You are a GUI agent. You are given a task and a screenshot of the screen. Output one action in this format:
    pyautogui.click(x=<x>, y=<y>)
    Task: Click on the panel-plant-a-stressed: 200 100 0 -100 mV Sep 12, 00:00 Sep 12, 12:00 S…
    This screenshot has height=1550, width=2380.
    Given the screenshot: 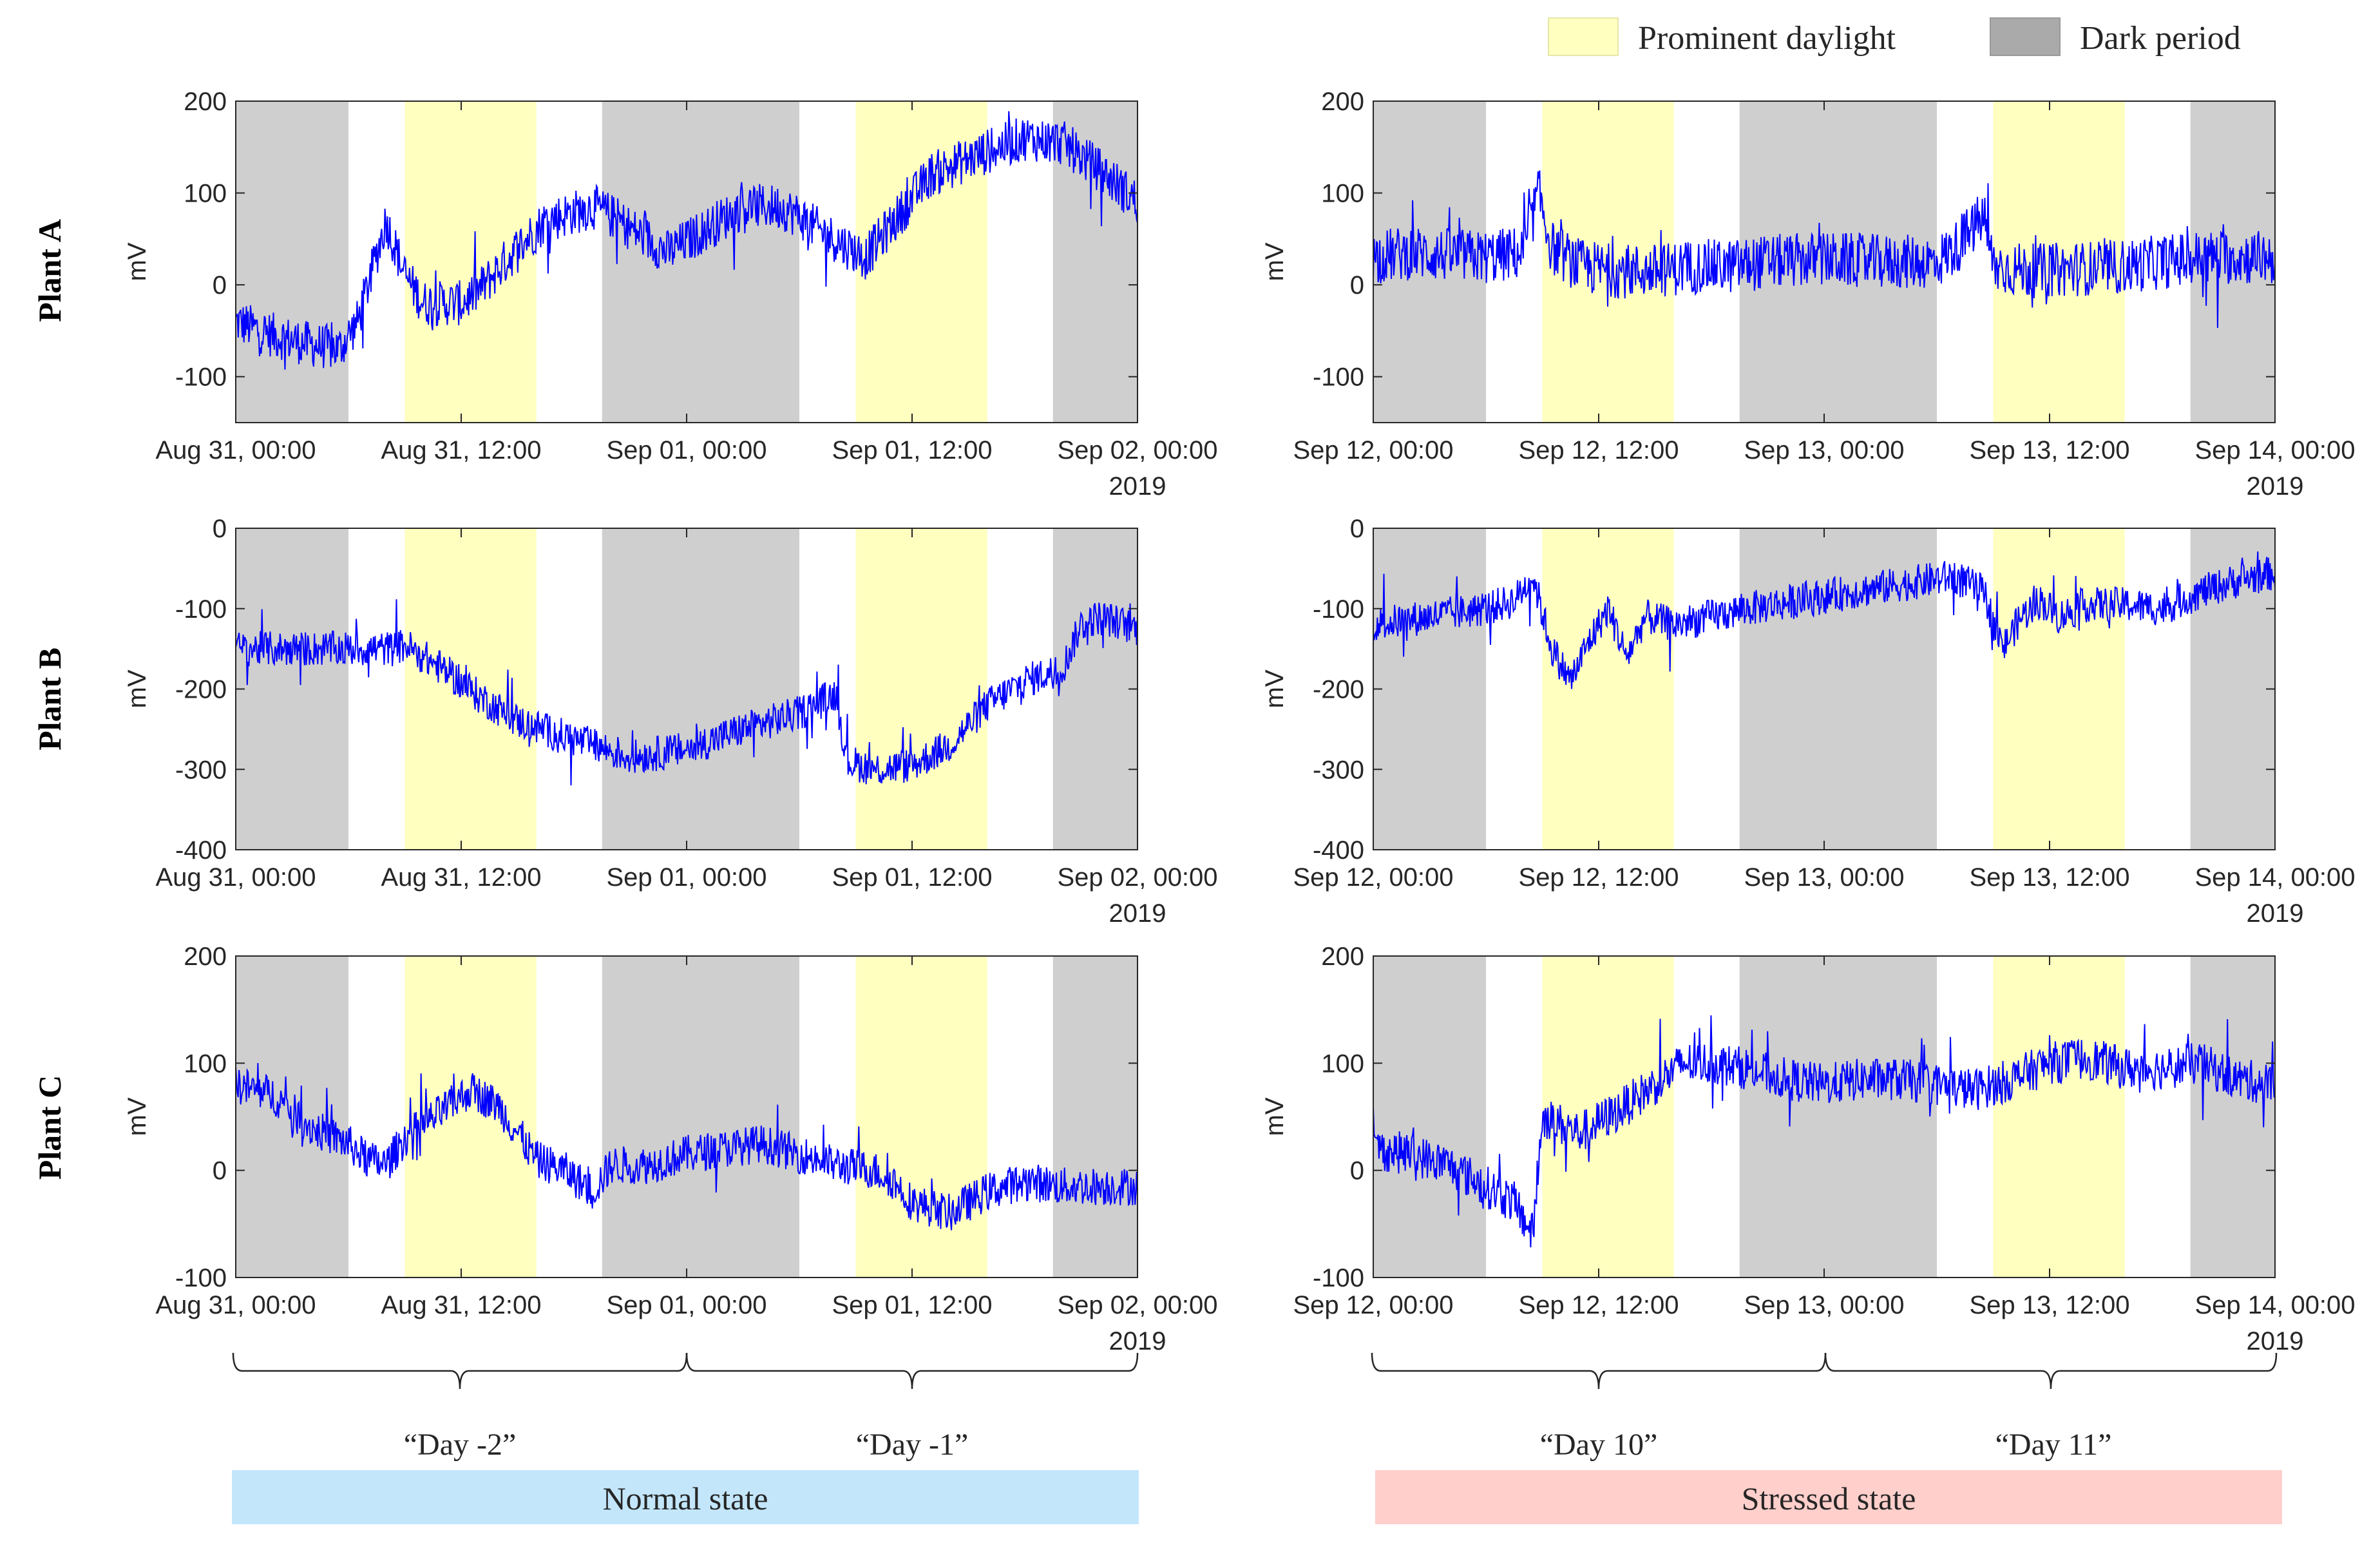 What is the action you would take?
    pyautogui.click(x=1808, y=294)
    